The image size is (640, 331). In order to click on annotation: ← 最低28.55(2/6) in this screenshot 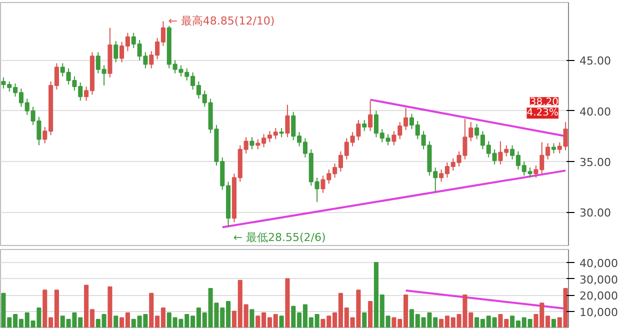, I will do `click(279, 237)`.